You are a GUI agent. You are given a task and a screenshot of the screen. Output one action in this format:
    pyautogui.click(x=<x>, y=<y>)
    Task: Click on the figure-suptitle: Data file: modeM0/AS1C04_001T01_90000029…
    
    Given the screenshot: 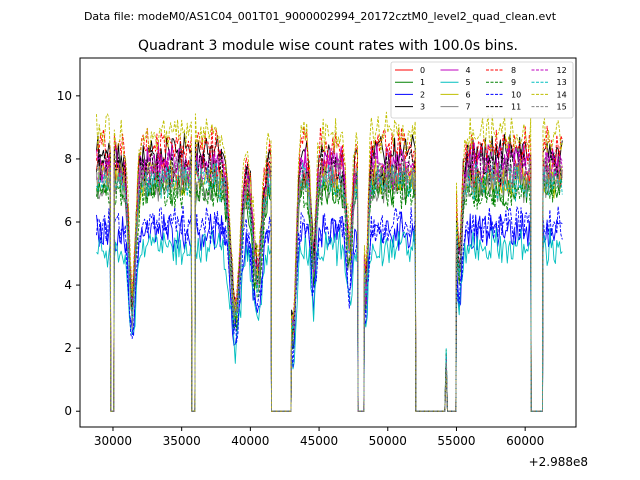 What is the action you would take?
    pyautogui.click(x=320, y=16)
    